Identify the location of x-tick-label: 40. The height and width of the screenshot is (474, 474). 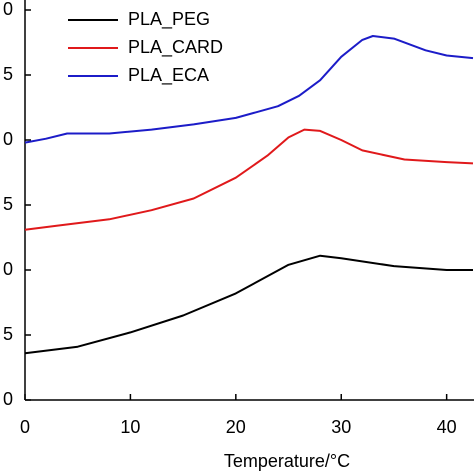
(447, 427).